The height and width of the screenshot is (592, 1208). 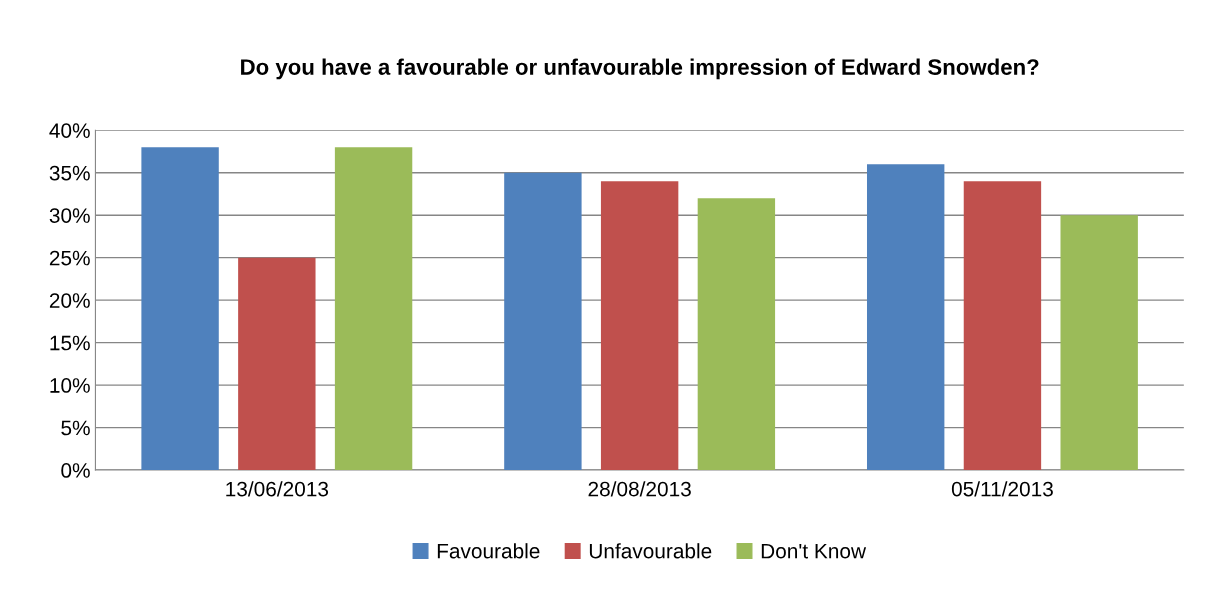 What do you see at coordinates (69, 215) in the screenshot?
I see `y-tick-label: 30%` at bounding box center [69, 215].